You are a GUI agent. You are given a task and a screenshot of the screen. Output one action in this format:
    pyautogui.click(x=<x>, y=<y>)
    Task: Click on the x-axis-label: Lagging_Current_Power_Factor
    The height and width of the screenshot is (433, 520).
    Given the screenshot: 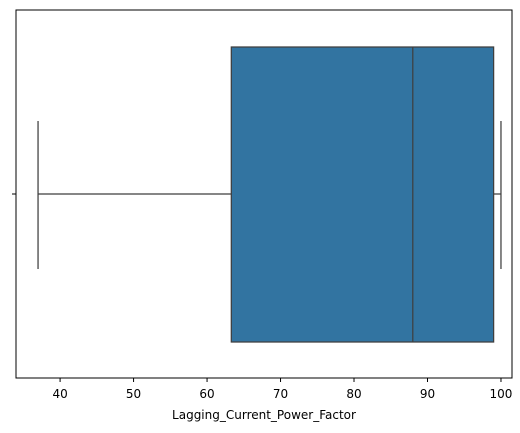 What is the action you would take?
    pyautogui.click(x=264, y=415)
    